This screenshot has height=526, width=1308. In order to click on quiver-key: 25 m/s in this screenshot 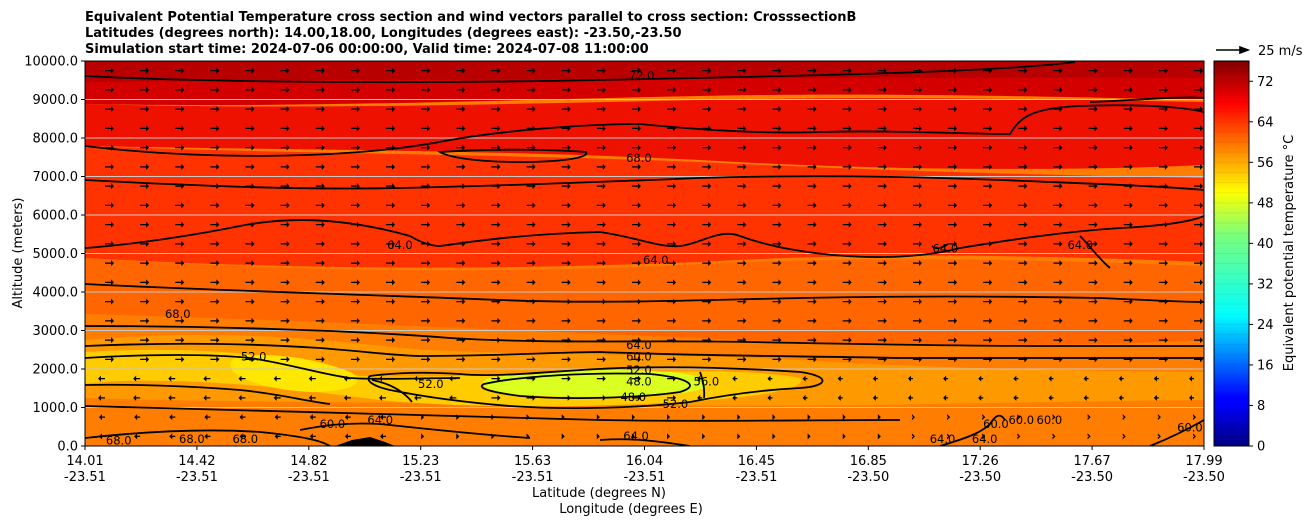, I will do `click(1259, 51)`.